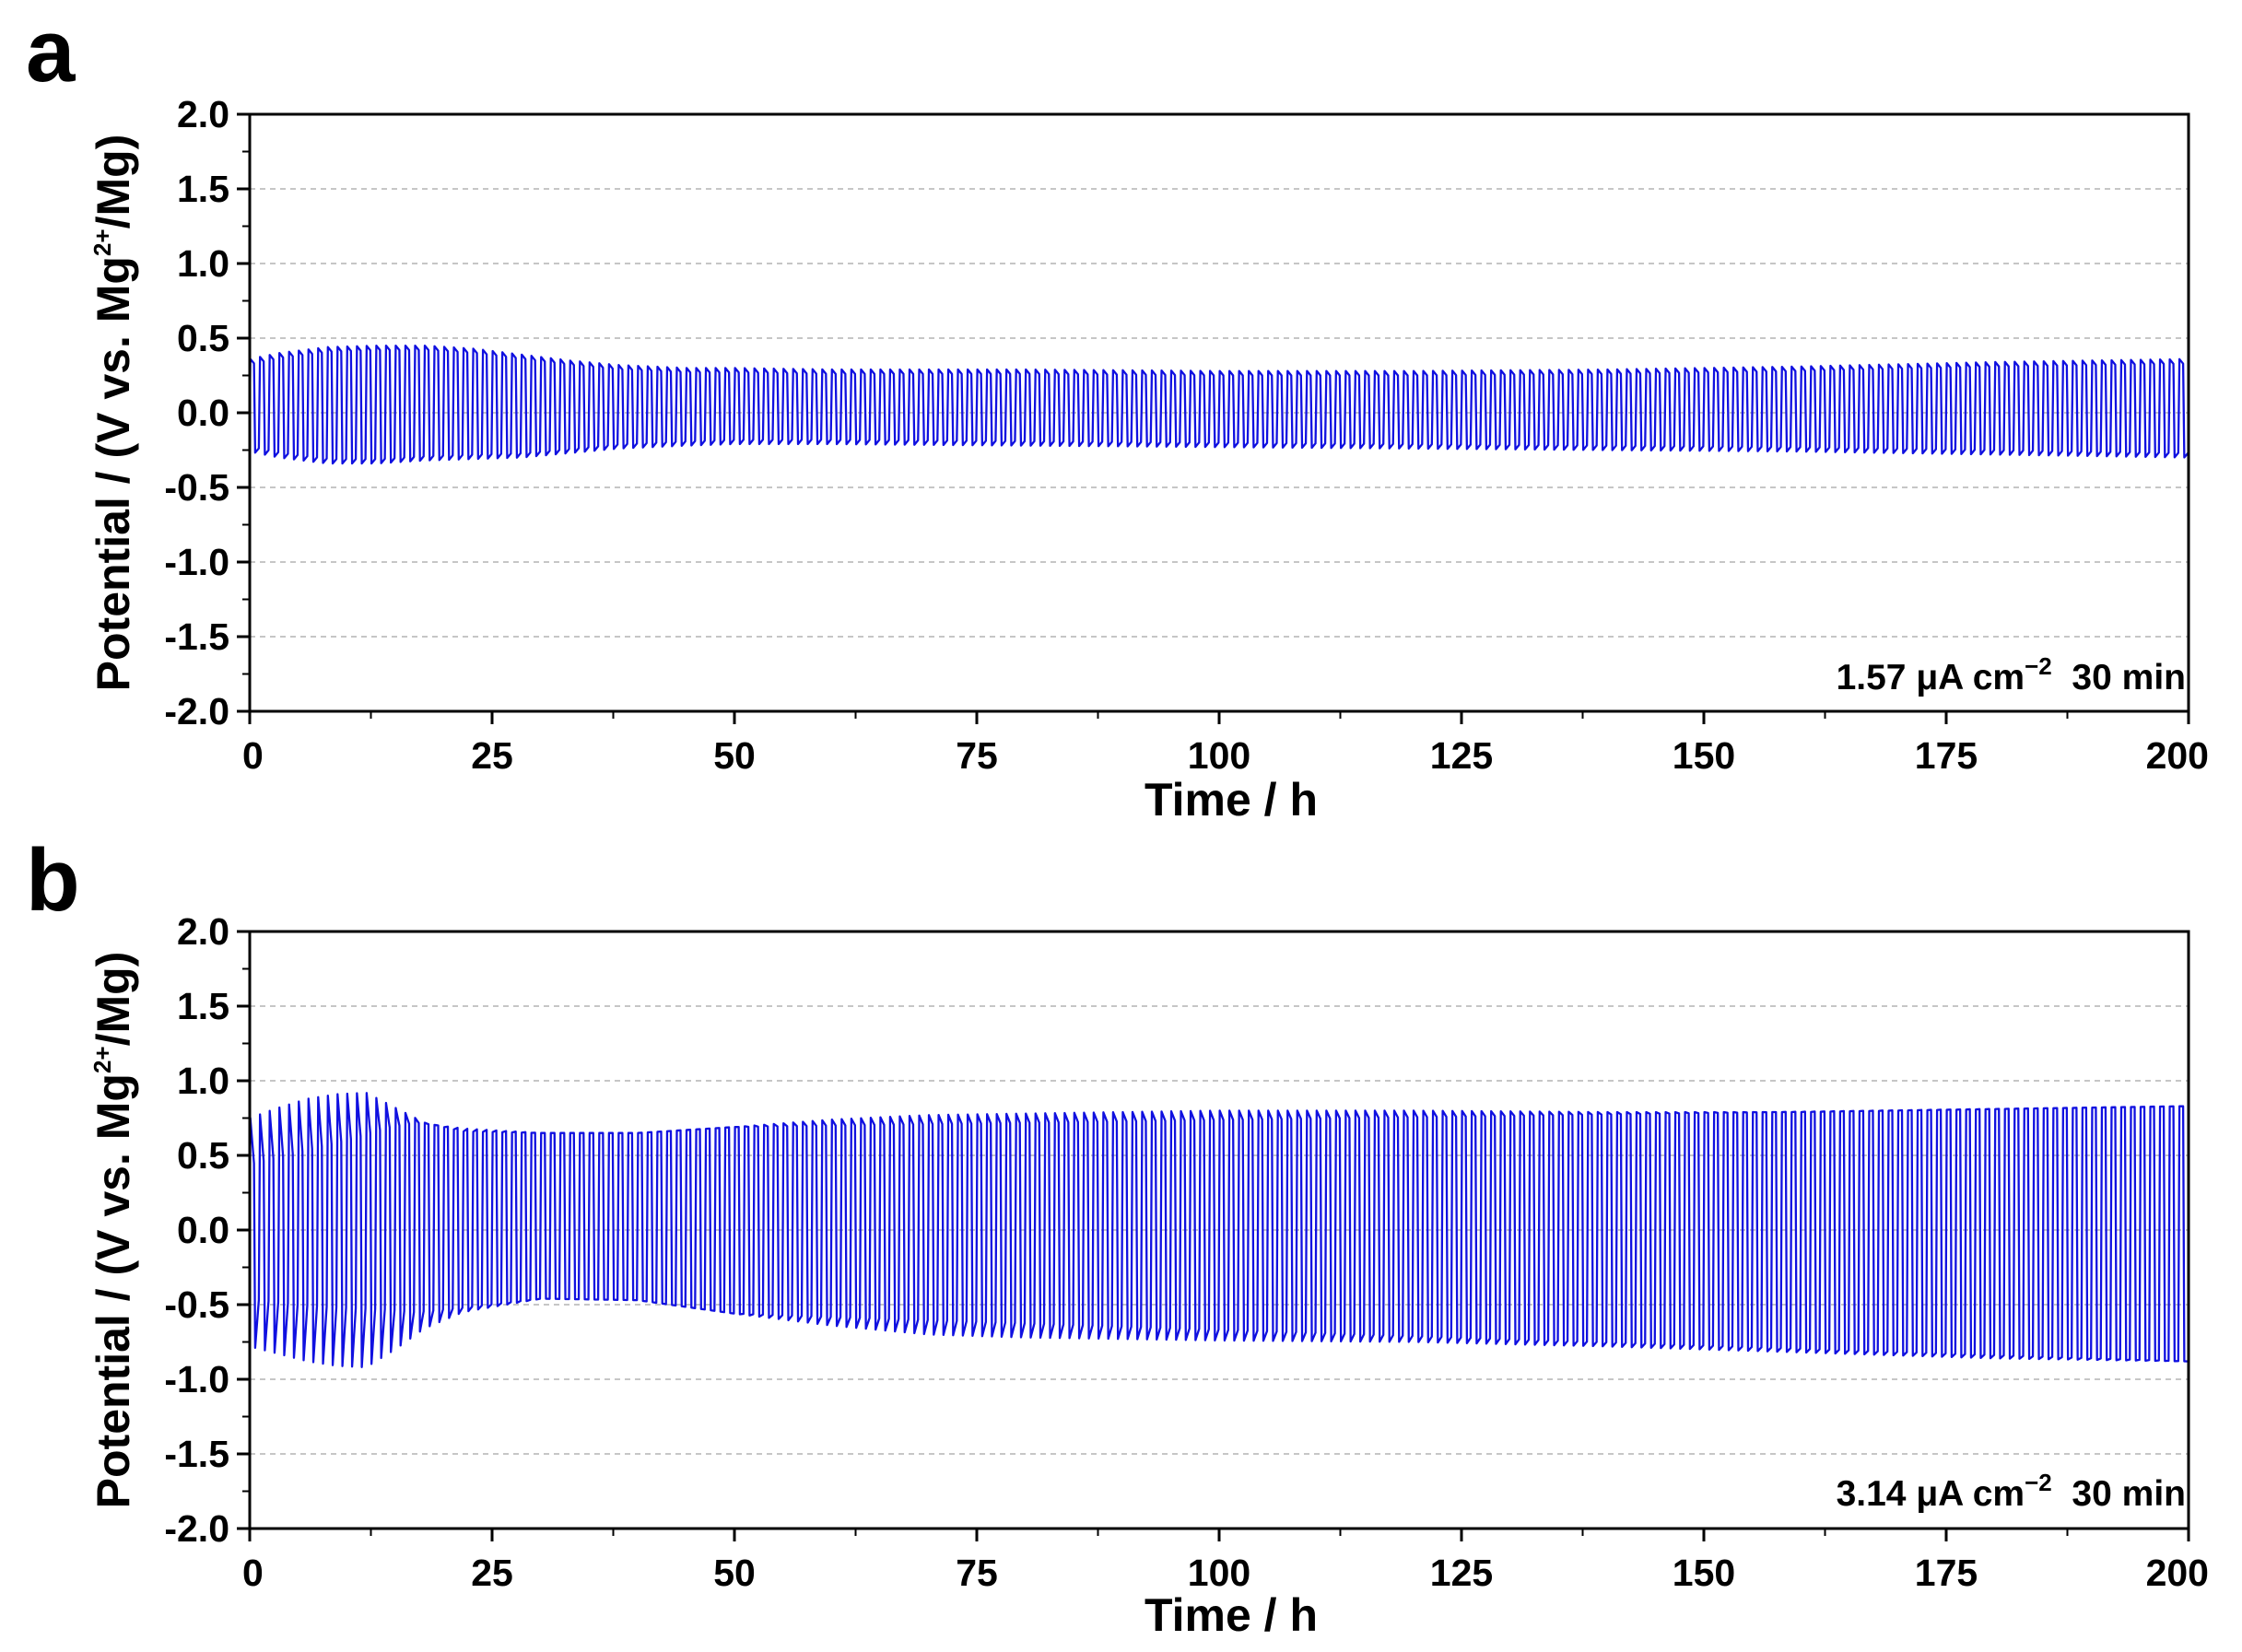 The height and width of the screenshot is (1652, 2242). I want to click on annotation: 3.14 μA cm−2 30 min, so click(2011, 1492).